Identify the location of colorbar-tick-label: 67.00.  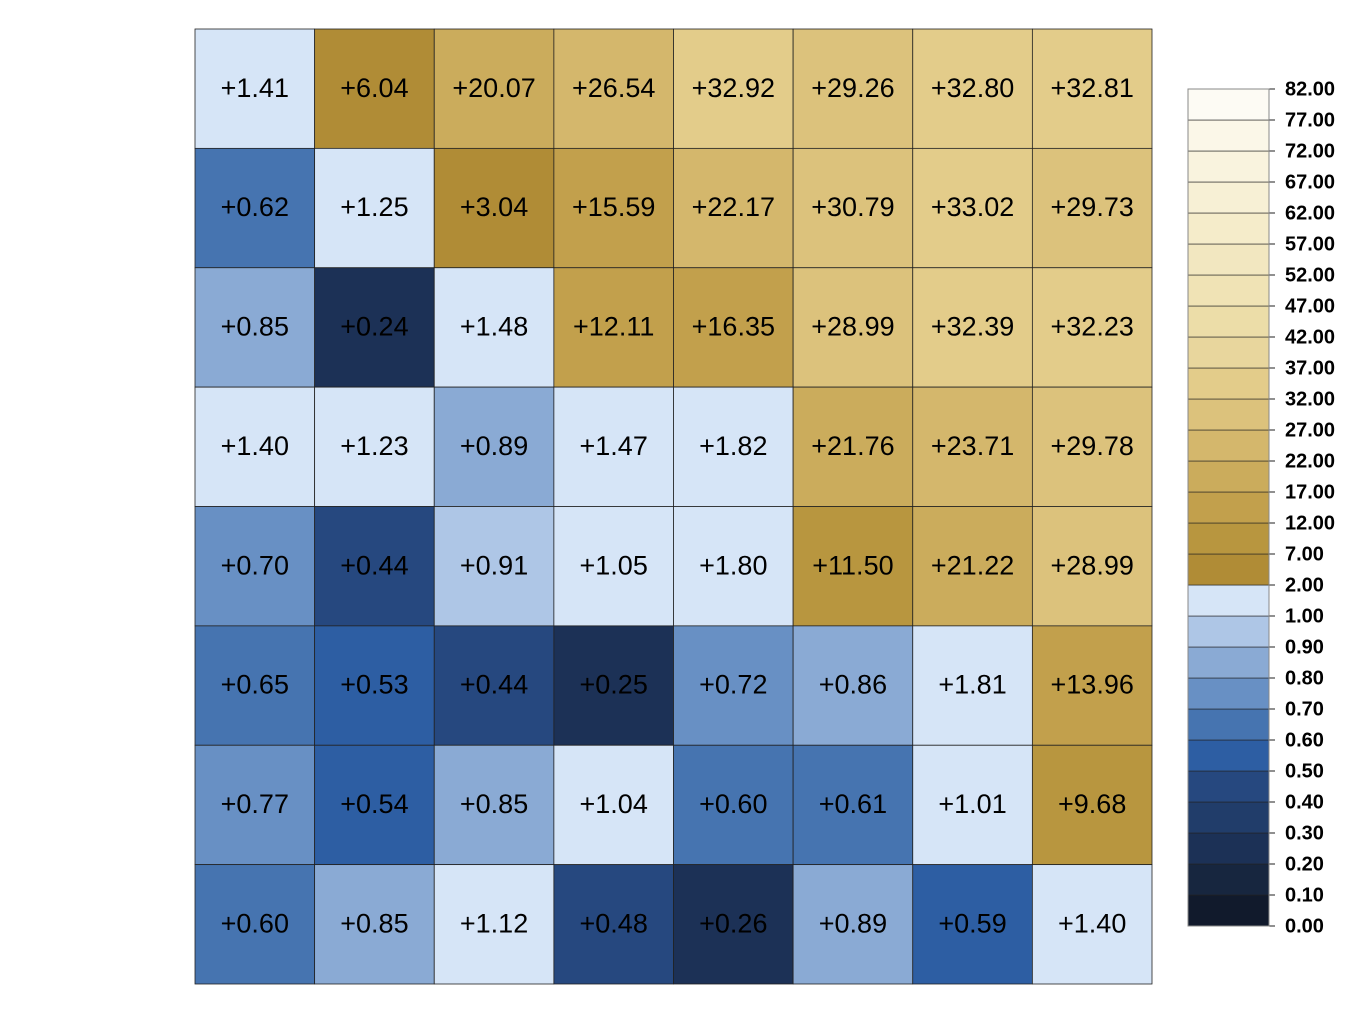
(1310, 182).